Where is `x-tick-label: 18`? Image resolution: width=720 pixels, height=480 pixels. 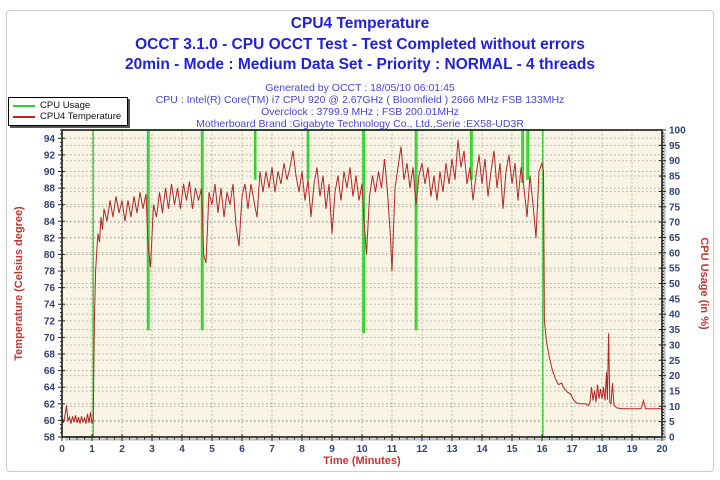 x-tick-label: 18 is located at coordinates (602, 449).